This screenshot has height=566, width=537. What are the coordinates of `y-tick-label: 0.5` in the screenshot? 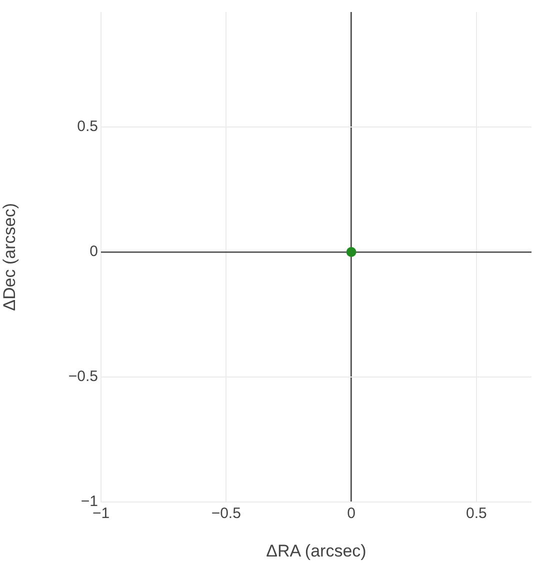 It's located at (87, 127).